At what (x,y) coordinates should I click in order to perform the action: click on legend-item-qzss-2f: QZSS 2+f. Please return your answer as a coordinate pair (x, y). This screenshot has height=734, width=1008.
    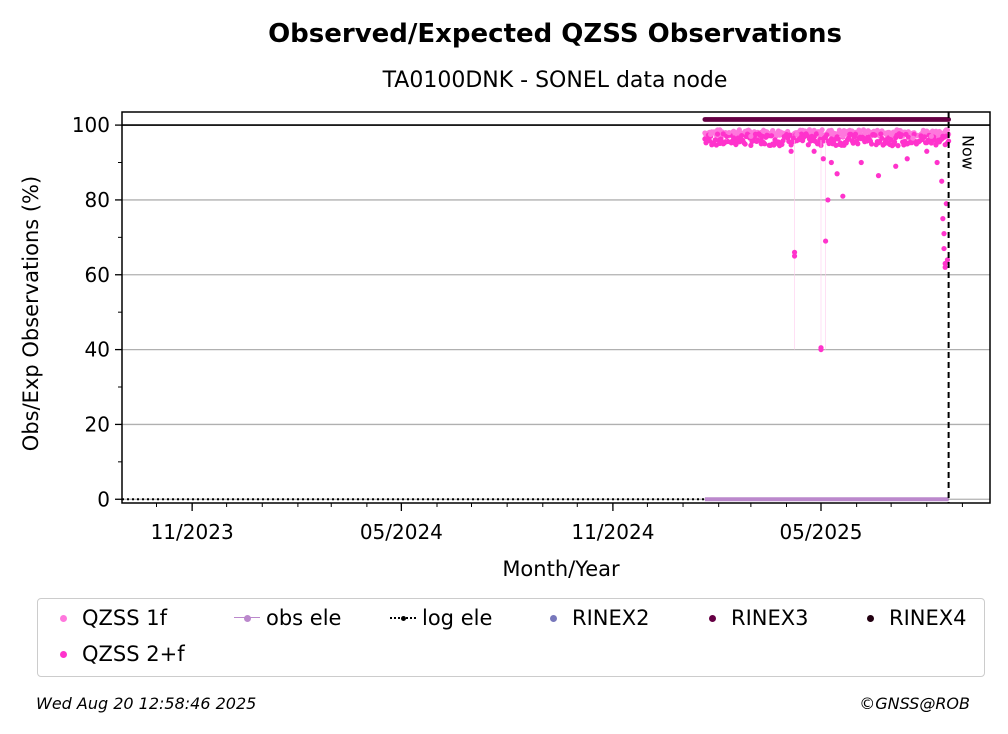
    Looking at the image, I should click on (117, 654).